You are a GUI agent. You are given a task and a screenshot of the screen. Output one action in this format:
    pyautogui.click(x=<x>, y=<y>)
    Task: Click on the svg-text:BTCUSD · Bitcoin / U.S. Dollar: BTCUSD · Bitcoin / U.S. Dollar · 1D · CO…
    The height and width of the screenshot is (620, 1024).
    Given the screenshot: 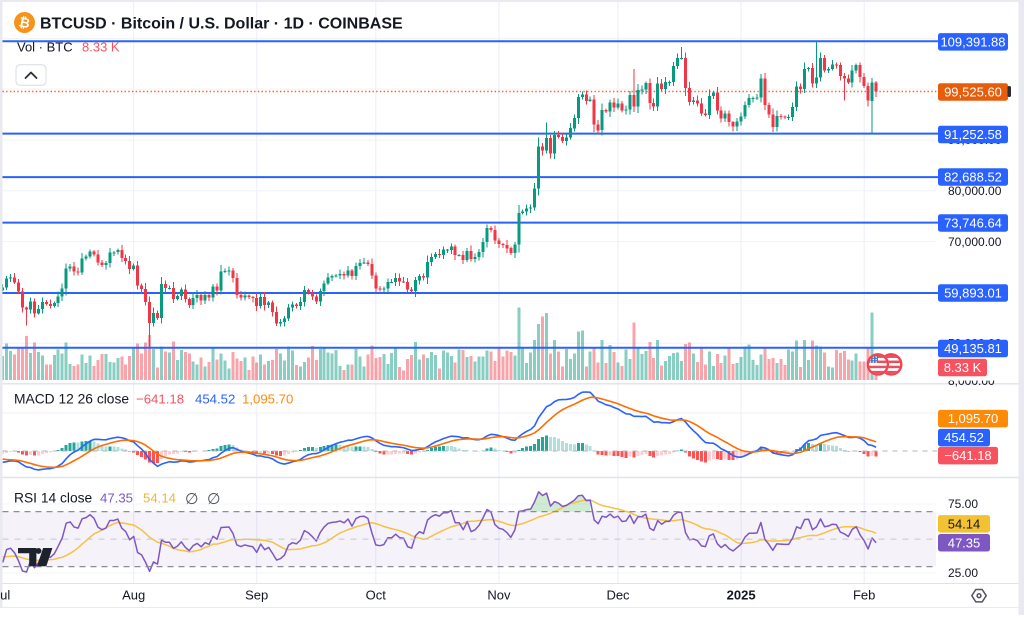 What is the action you would take?
    pyautogui.click(x=221, y=23)
    